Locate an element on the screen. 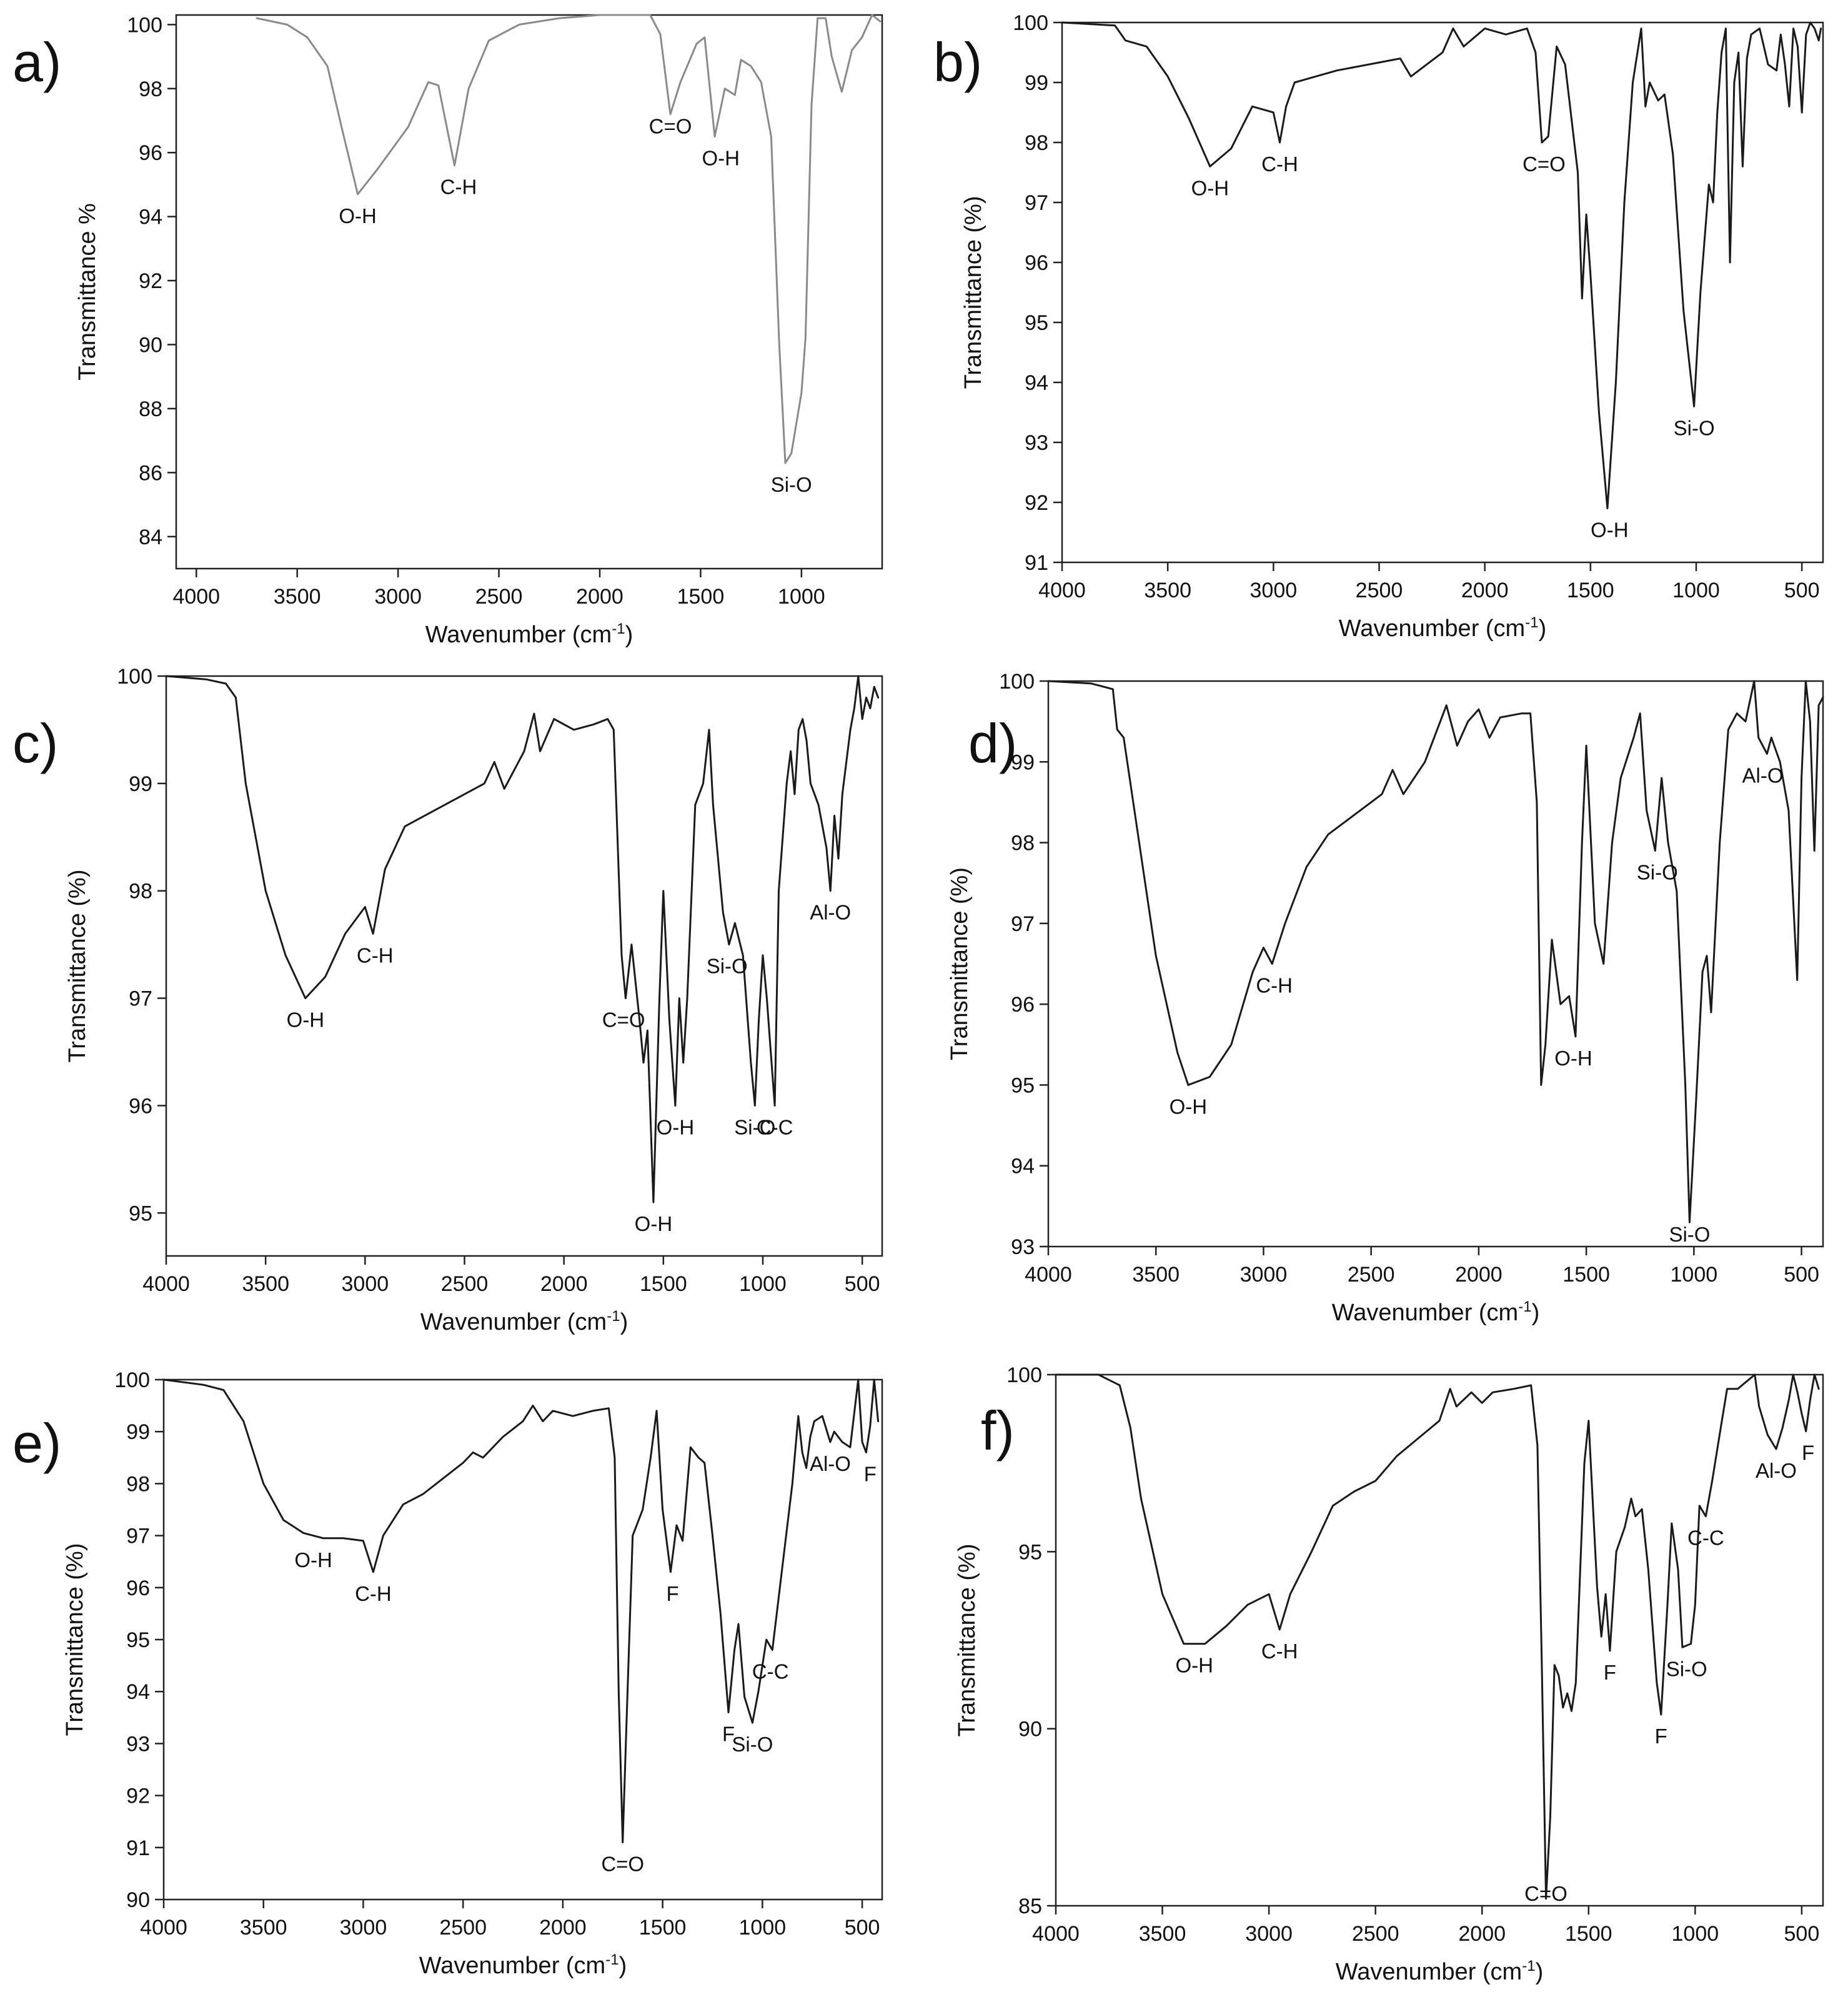 The image size is (1848, 1997). peak-annotation: Si-O is located at coordinates (752, 1744).